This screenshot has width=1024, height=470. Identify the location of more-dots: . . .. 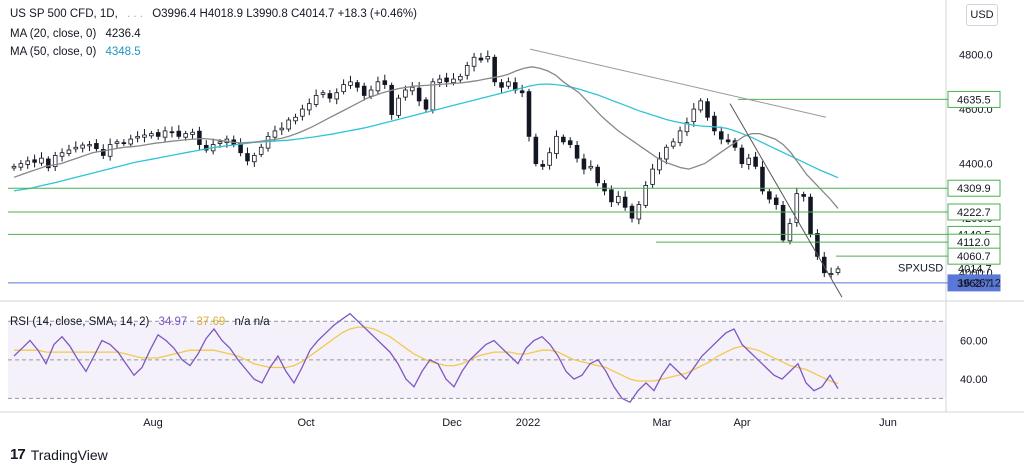
(135, 14).